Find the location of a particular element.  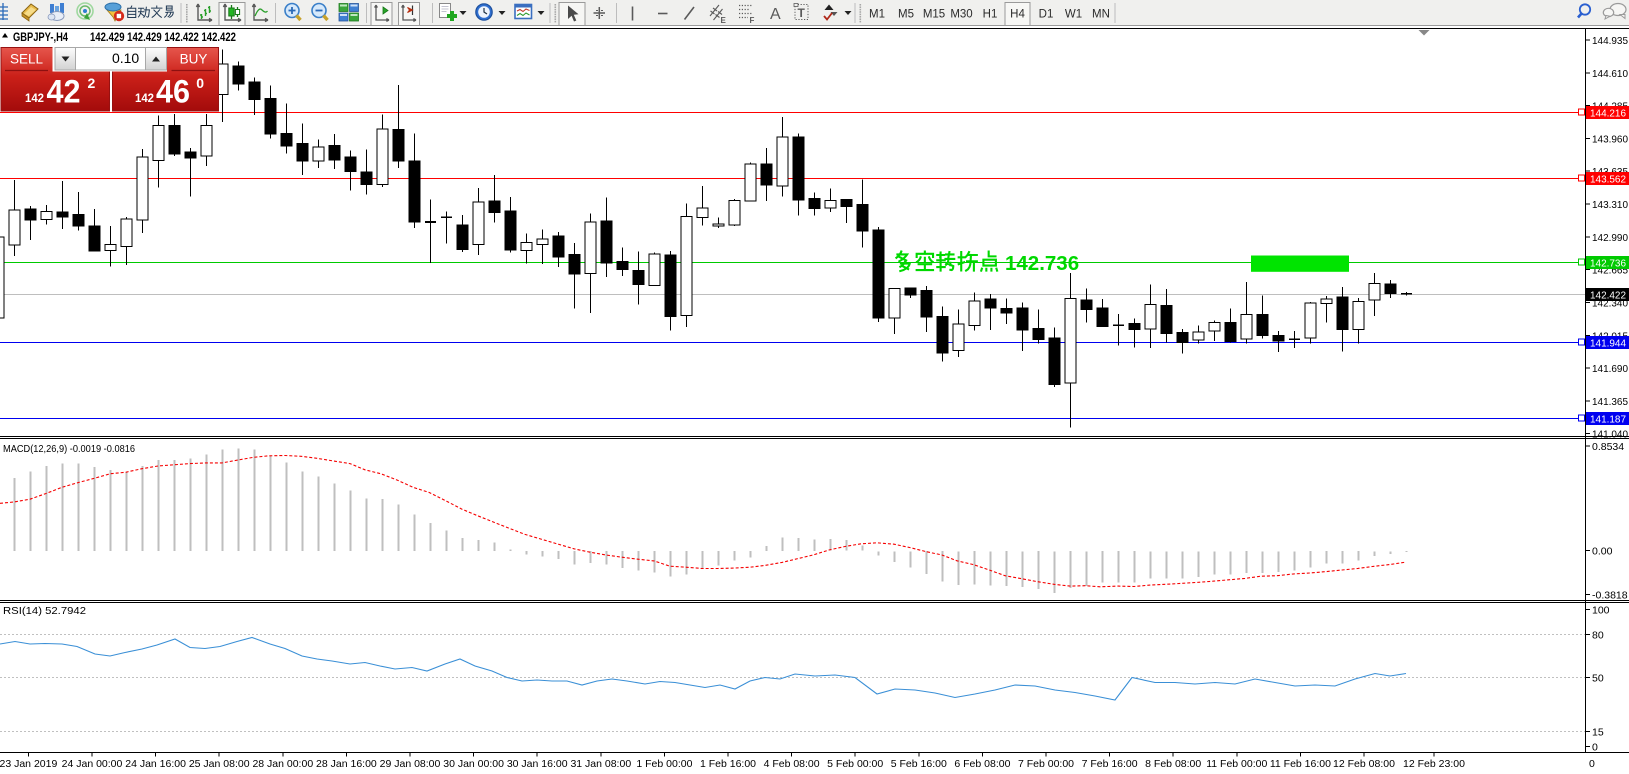

svg-text: 144.216 is located at coordinates (1608, 114).